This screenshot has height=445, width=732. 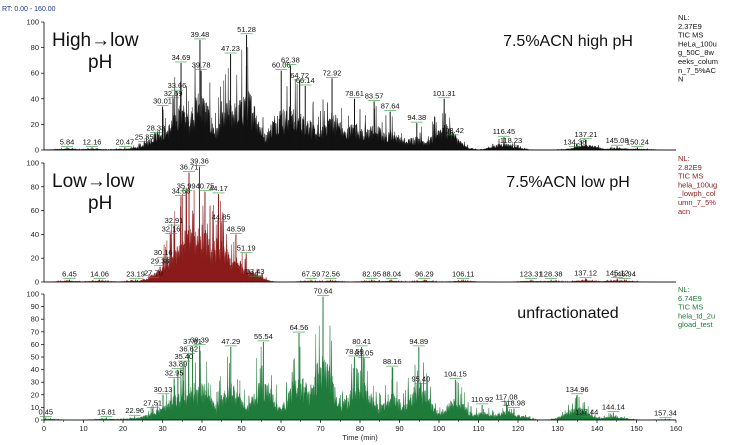 What do you see at coordinates (106, 411) in the screenshot?
I see `peak-label: 15.81` at bounding box center [106, 411].